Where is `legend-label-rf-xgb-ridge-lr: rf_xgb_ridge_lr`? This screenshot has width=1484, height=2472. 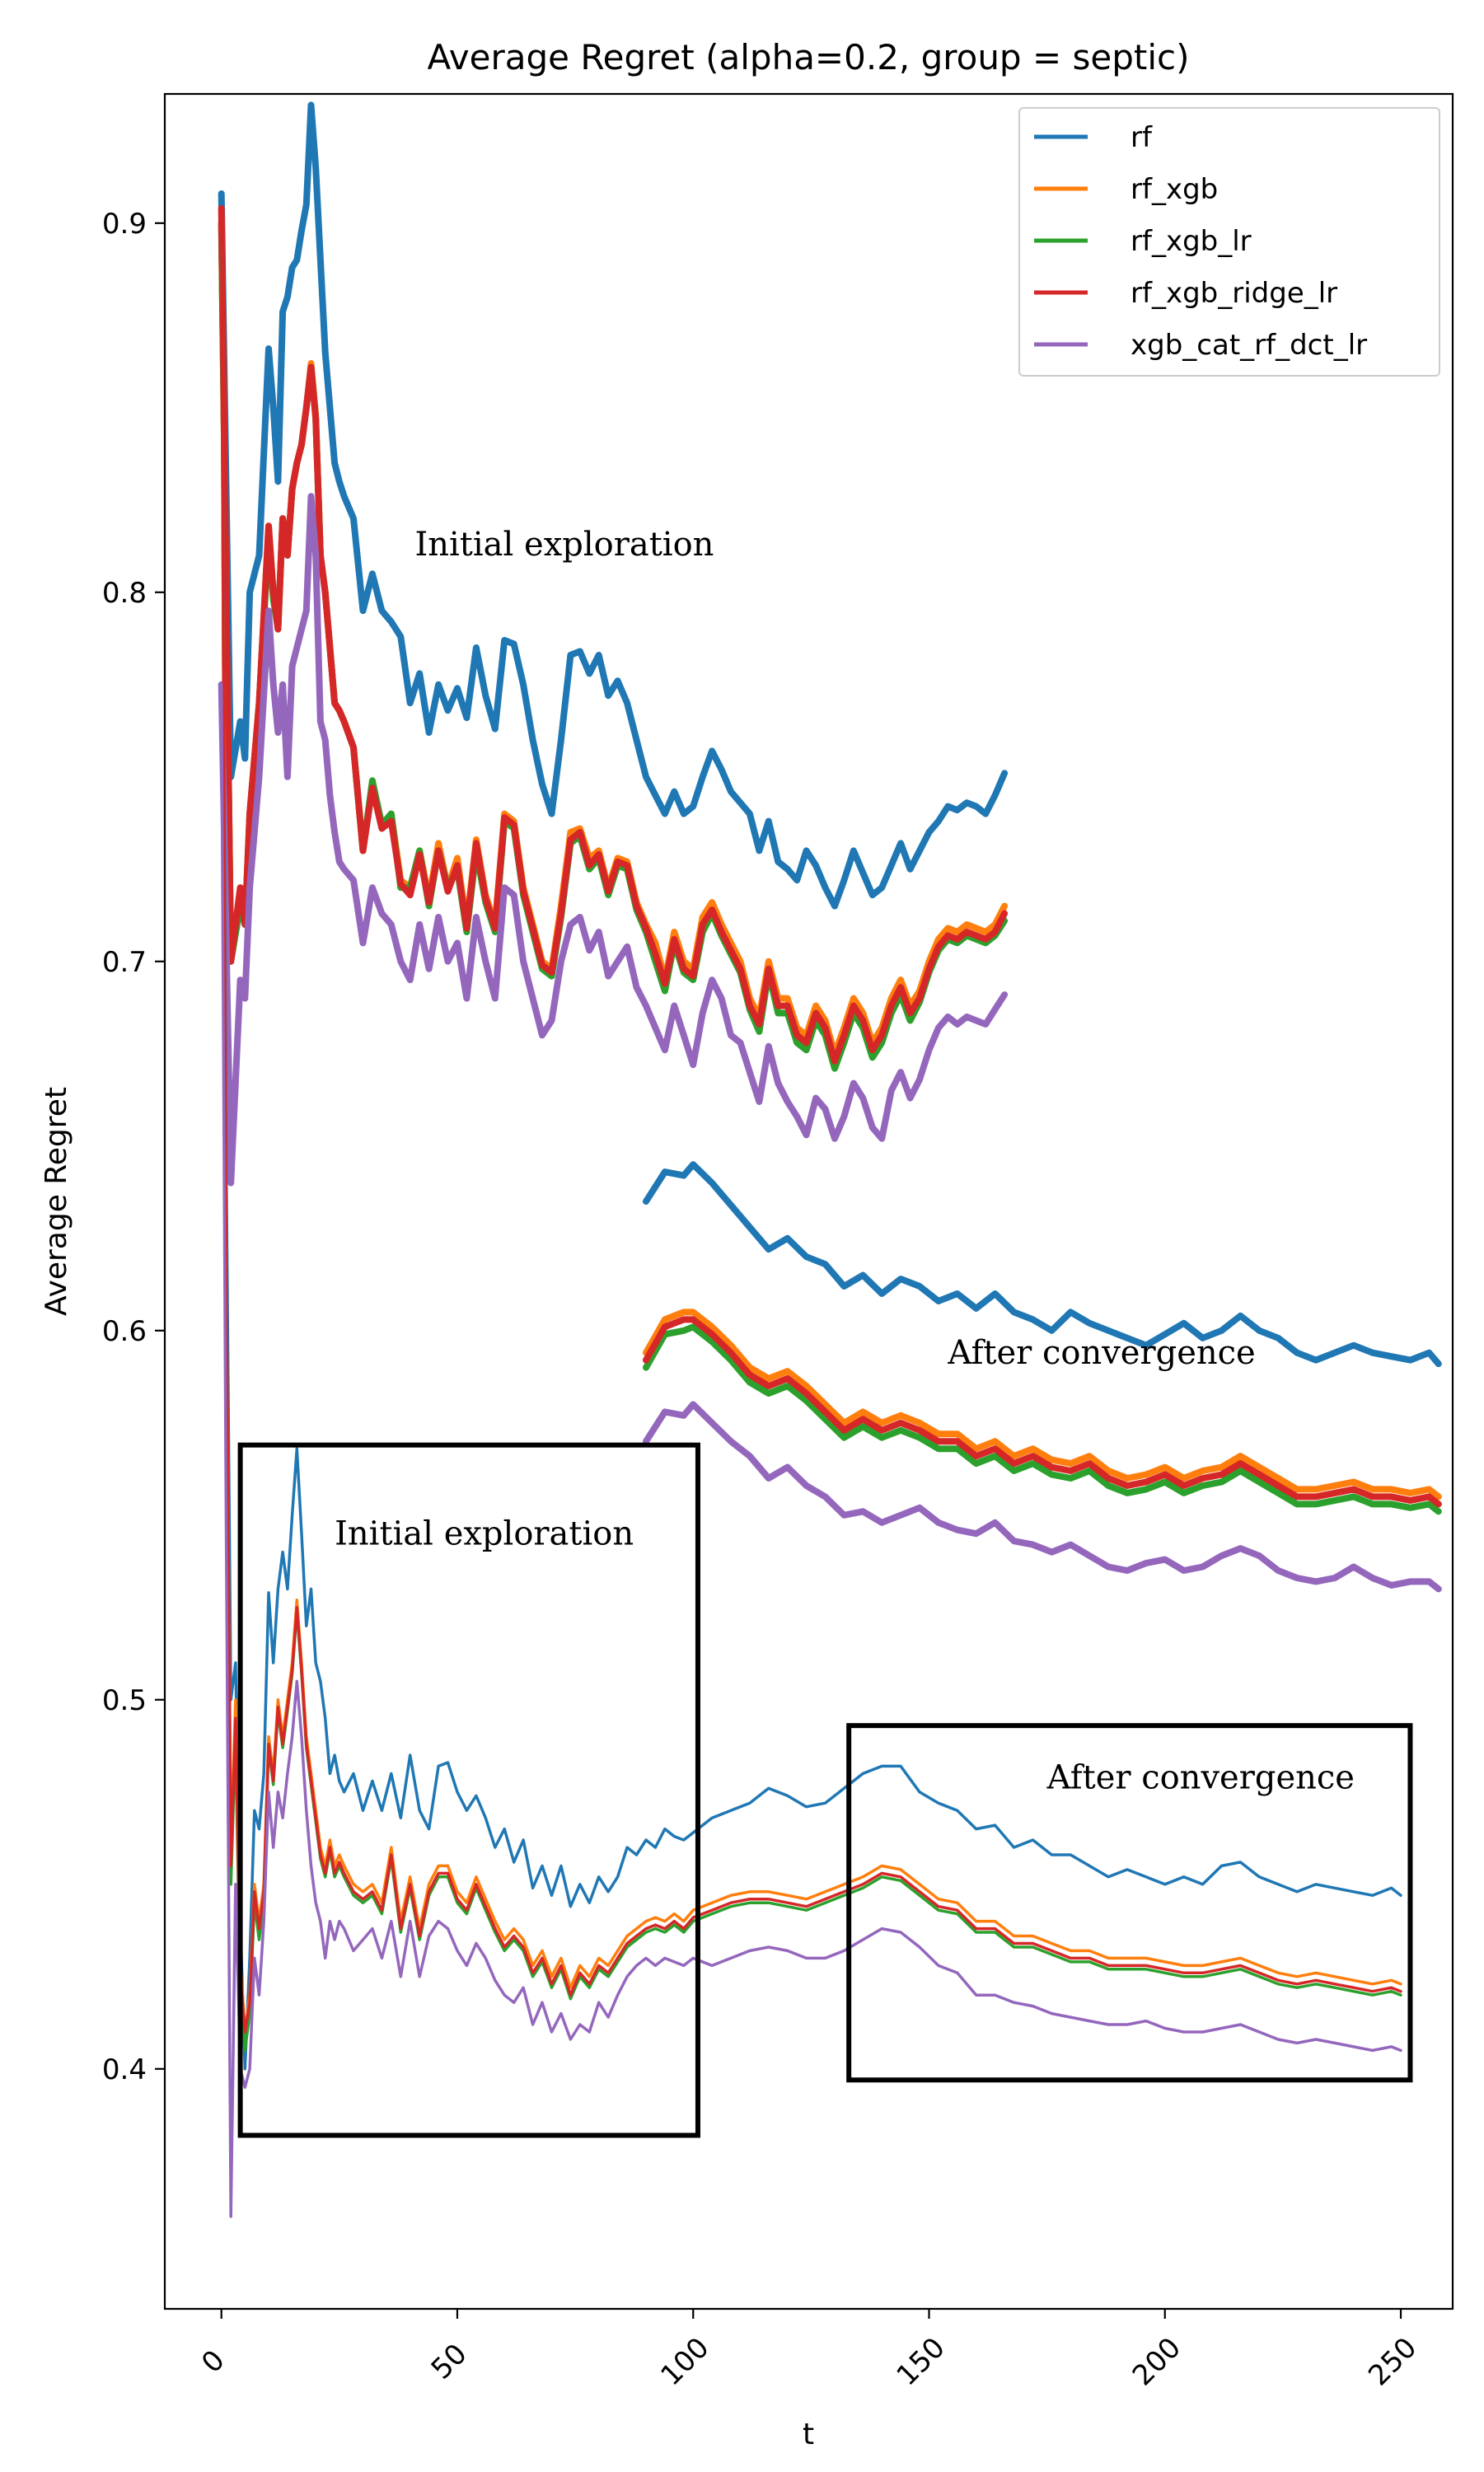 legend-label-rf-xgb-ridge-lr: rf_xgb_ridge_lr is located at coordinates (1234, 293).